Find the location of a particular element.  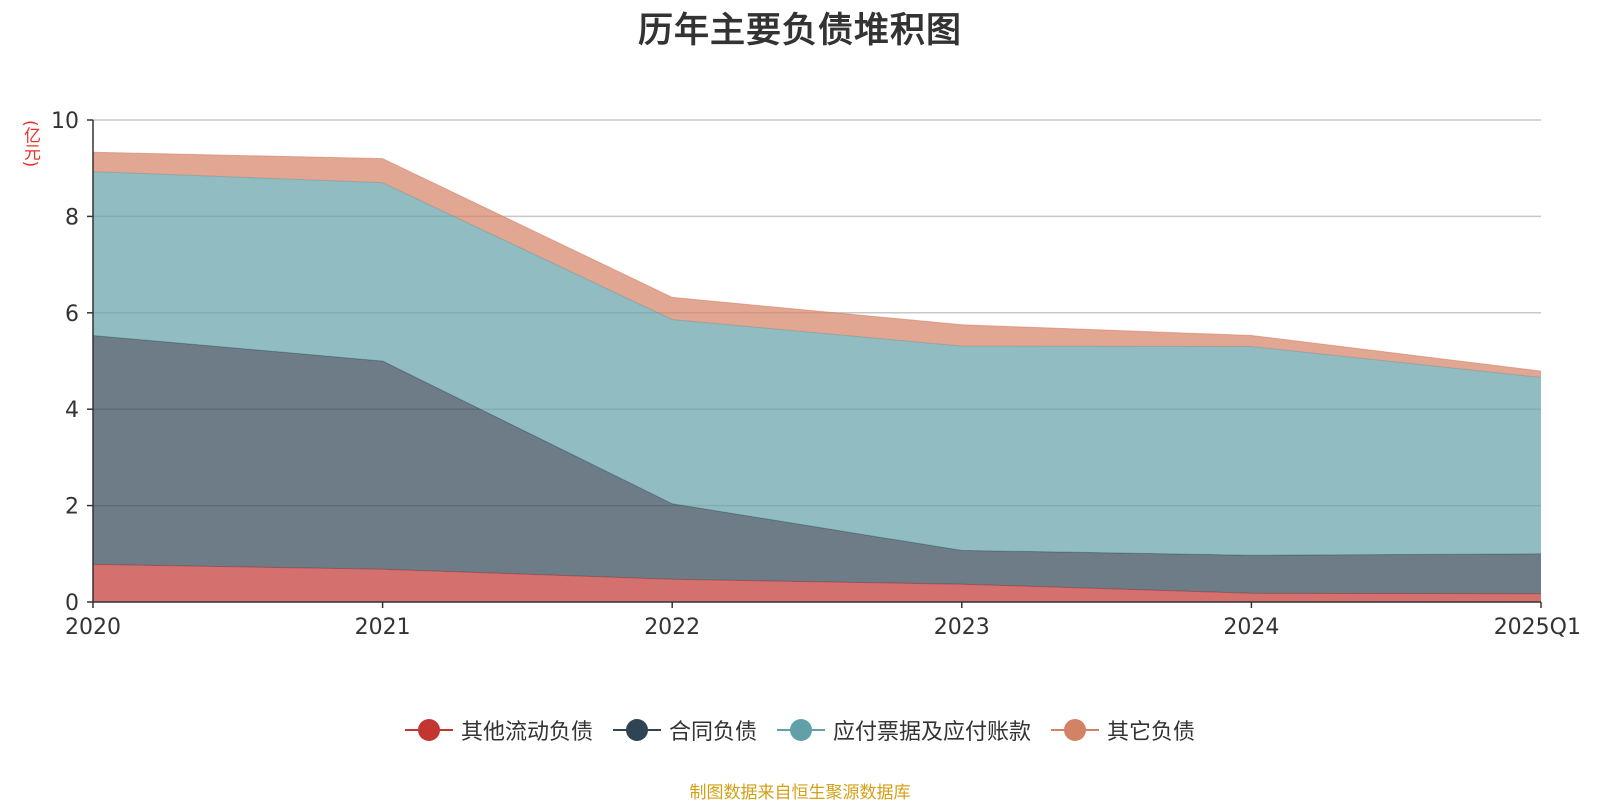

legend: 其他流动负债 合同负债 应付票据及应付账款 其它负债 is located at coordinates (800, 730).